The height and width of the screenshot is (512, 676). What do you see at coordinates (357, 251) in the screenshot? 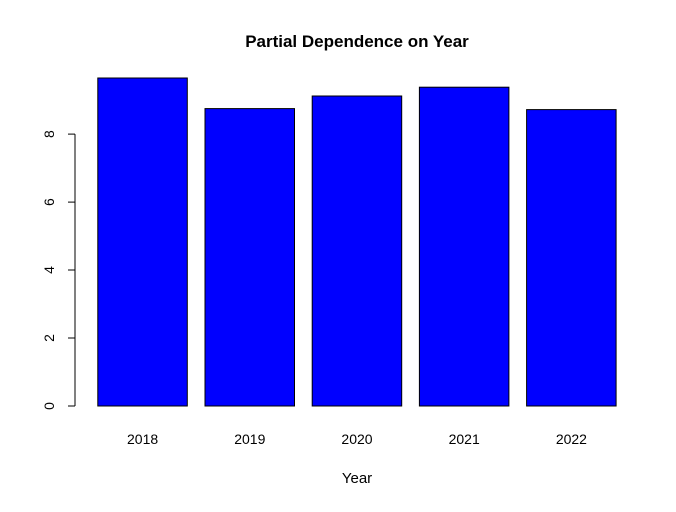
I see `bar-2020` at bounding box center [357, 251].